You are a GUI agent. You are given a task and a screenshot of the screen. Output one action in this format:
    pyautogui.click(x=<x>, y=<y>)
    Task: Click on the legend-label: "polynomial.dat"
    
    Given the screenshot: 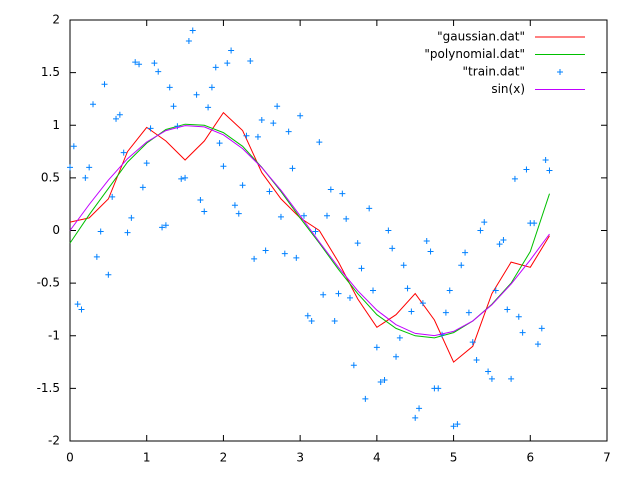 What is the action you would take?
    pyautogui.click(x=474, y=54)
    